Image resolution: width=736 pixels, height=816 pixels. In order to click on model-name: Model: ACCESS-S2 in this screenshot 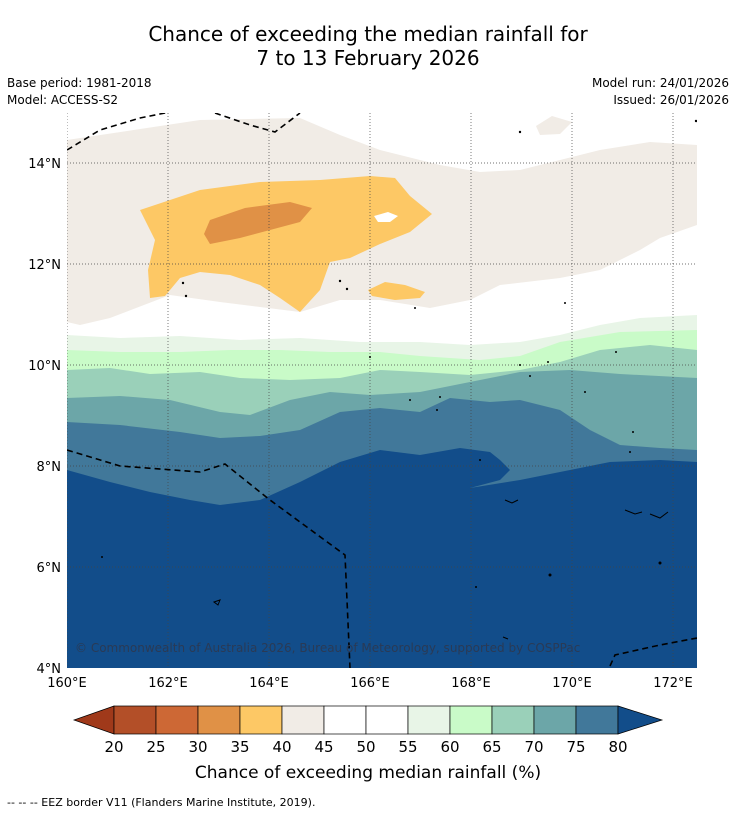, I will do `click(63, 100)`.